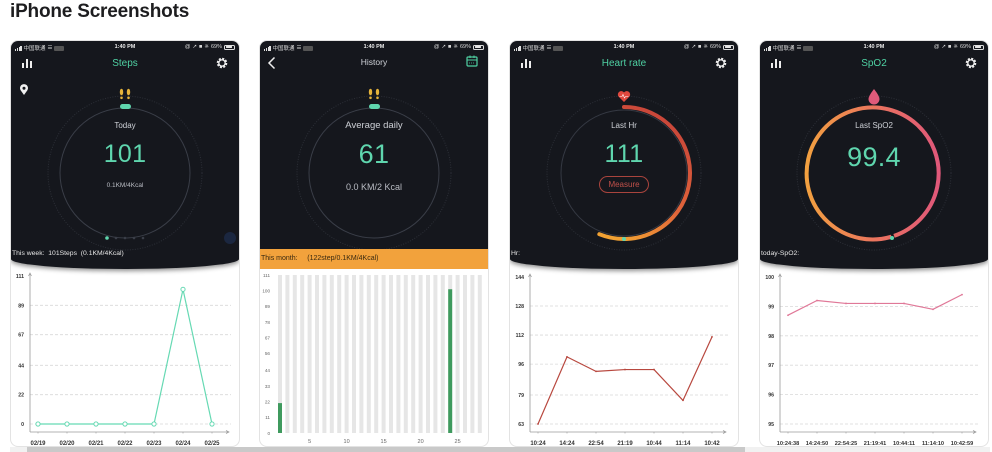  What do you see at coordinates (530, 275) in the screenshot?
I see `y-axis-arrow-icon` at bounding box center [530, 275].